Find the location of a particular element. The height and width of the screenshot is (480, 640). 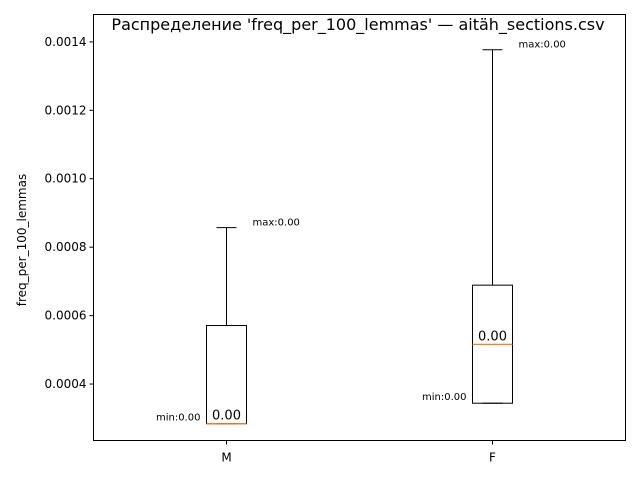

y-tick-label: 0.0014 is located at coordinates (66, 42).